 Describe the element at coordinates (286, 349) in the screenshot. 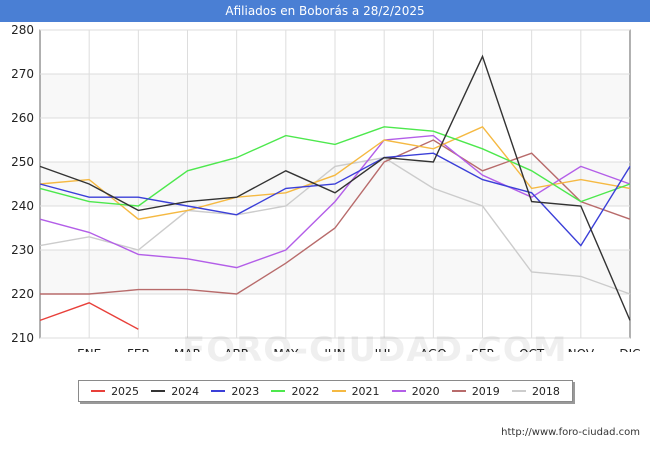

I see `x-tick-label: MAY` at that location.